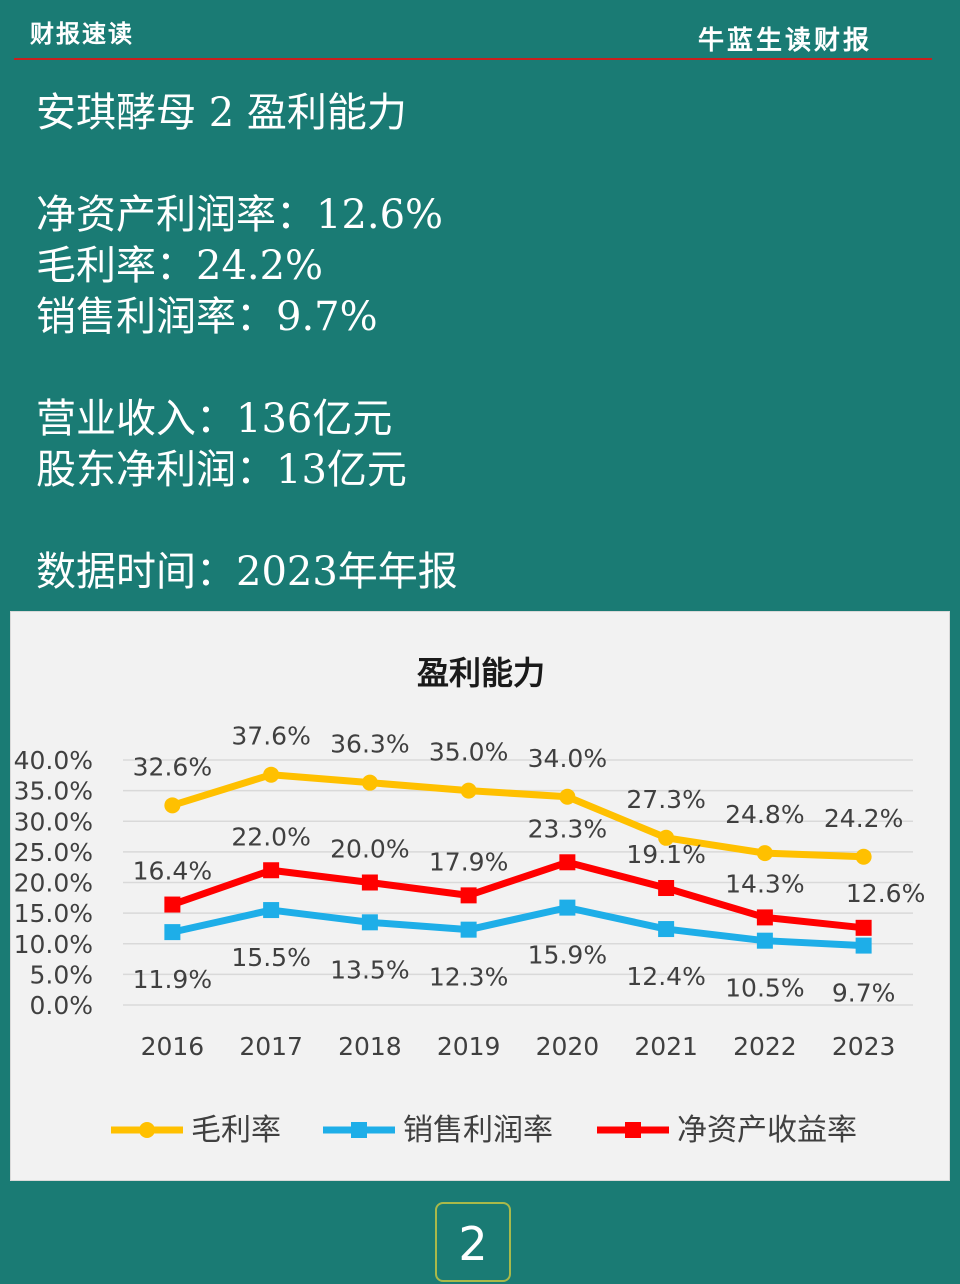  Describe the element at coordinates (270, 736) in the screenshot. I see `data-label: 37.6%` at that location.